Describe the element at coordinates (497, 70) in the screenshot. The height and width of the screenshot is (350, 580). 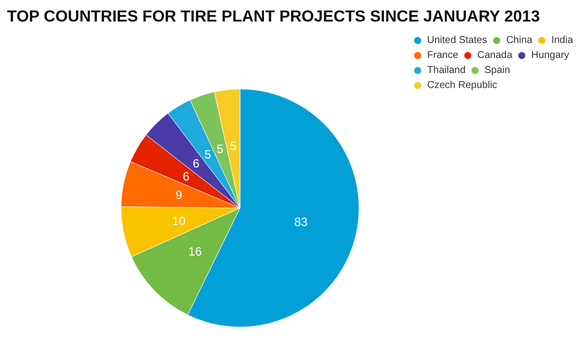
I see `legend-label: Spain` at that location.